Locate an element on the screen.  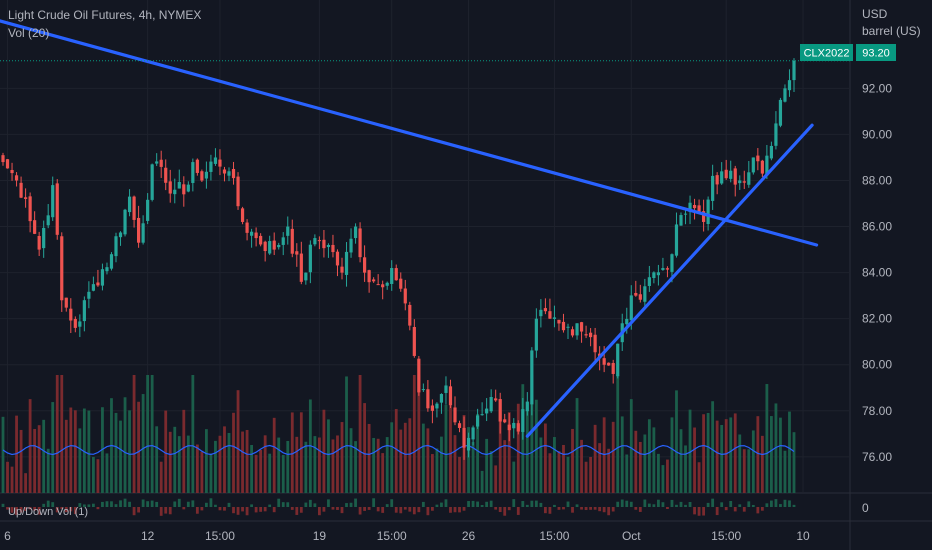
last-price-badges: CLX2022 93.20 is located at coordinates (848, 52).